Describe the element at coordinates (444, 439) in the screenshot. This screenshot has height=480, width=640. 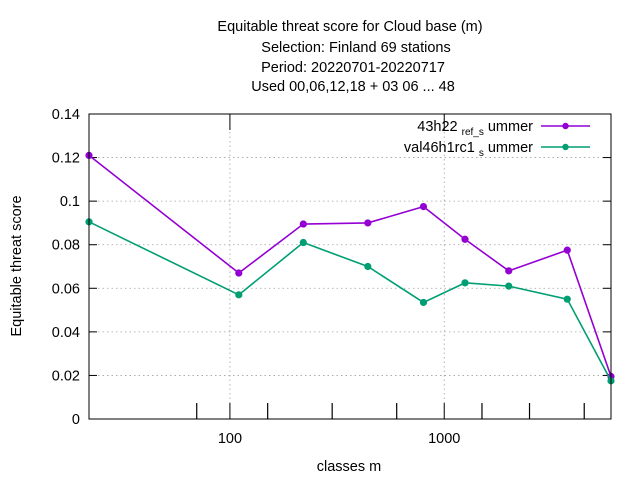
I see `x-tick-label: 1000` at that location.